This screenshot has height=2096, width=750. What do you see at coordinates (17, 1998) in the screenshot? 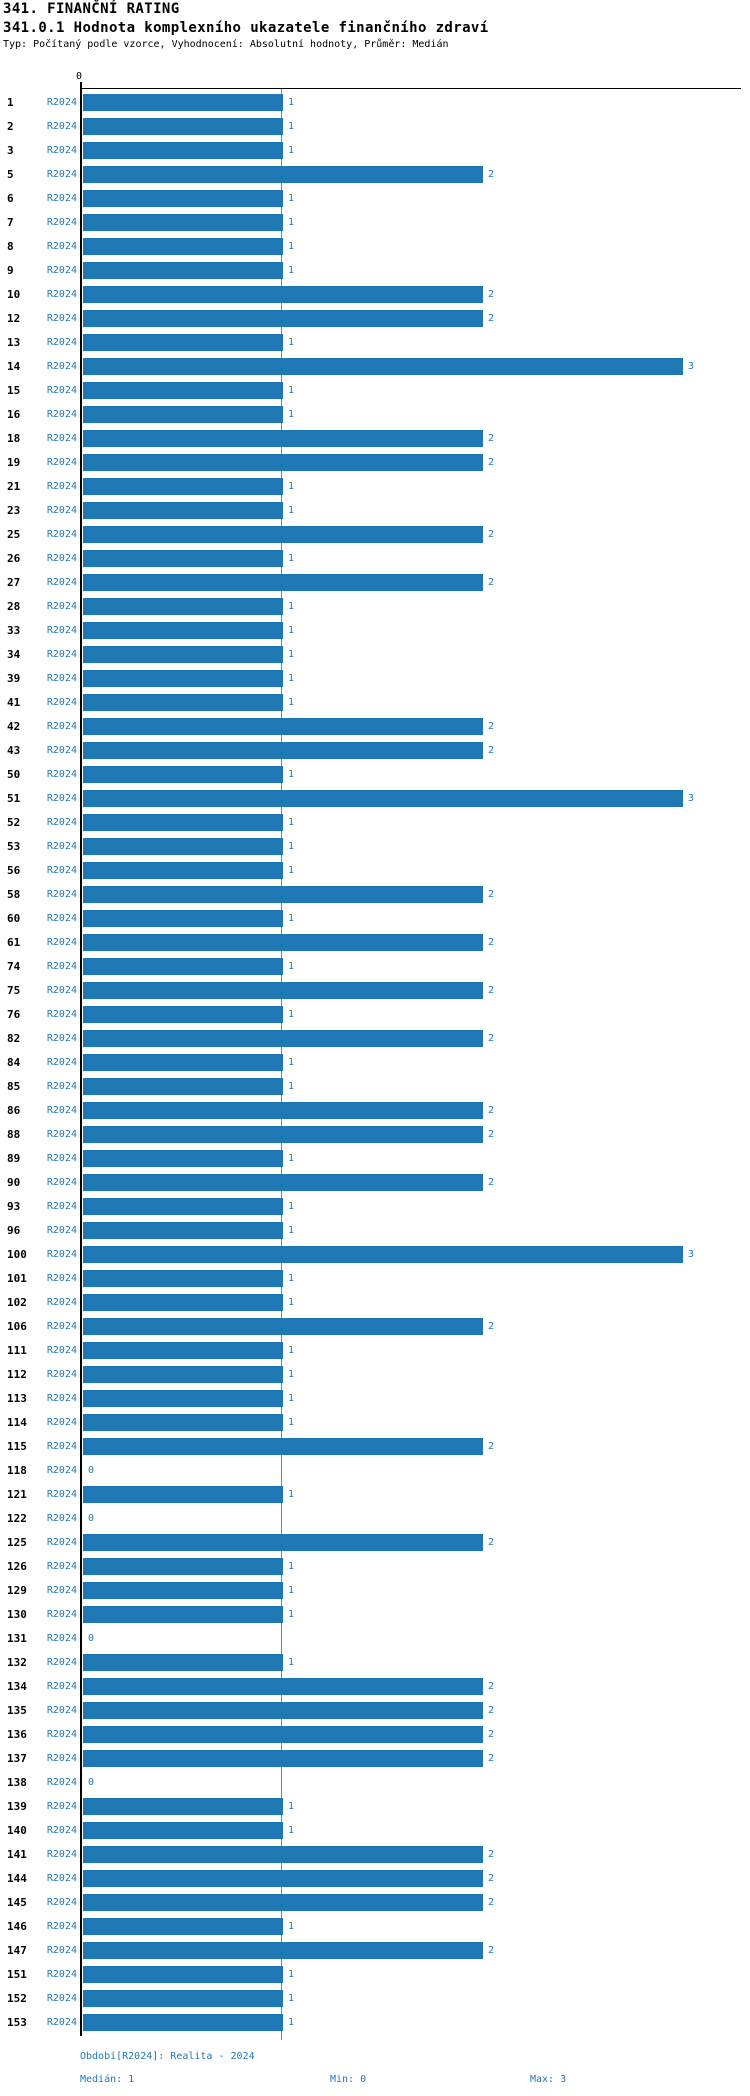
I see `row-number-label: 152` at bounding box center [17, 1998].